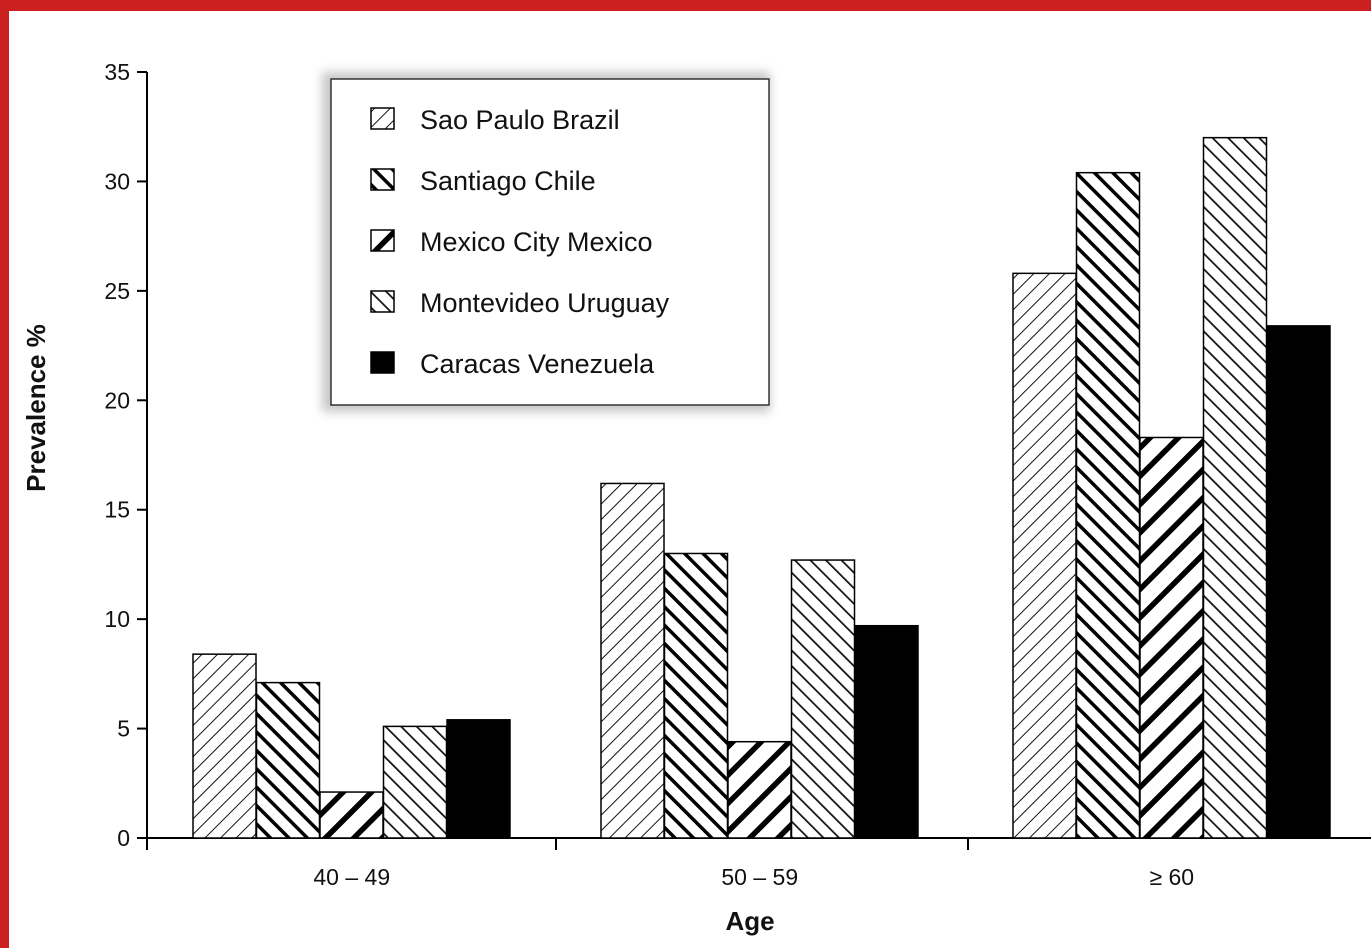 This screenshot has width=1371, height=948. I want to click on legend-label: Montevideo Uruguay, so click(545, 303).